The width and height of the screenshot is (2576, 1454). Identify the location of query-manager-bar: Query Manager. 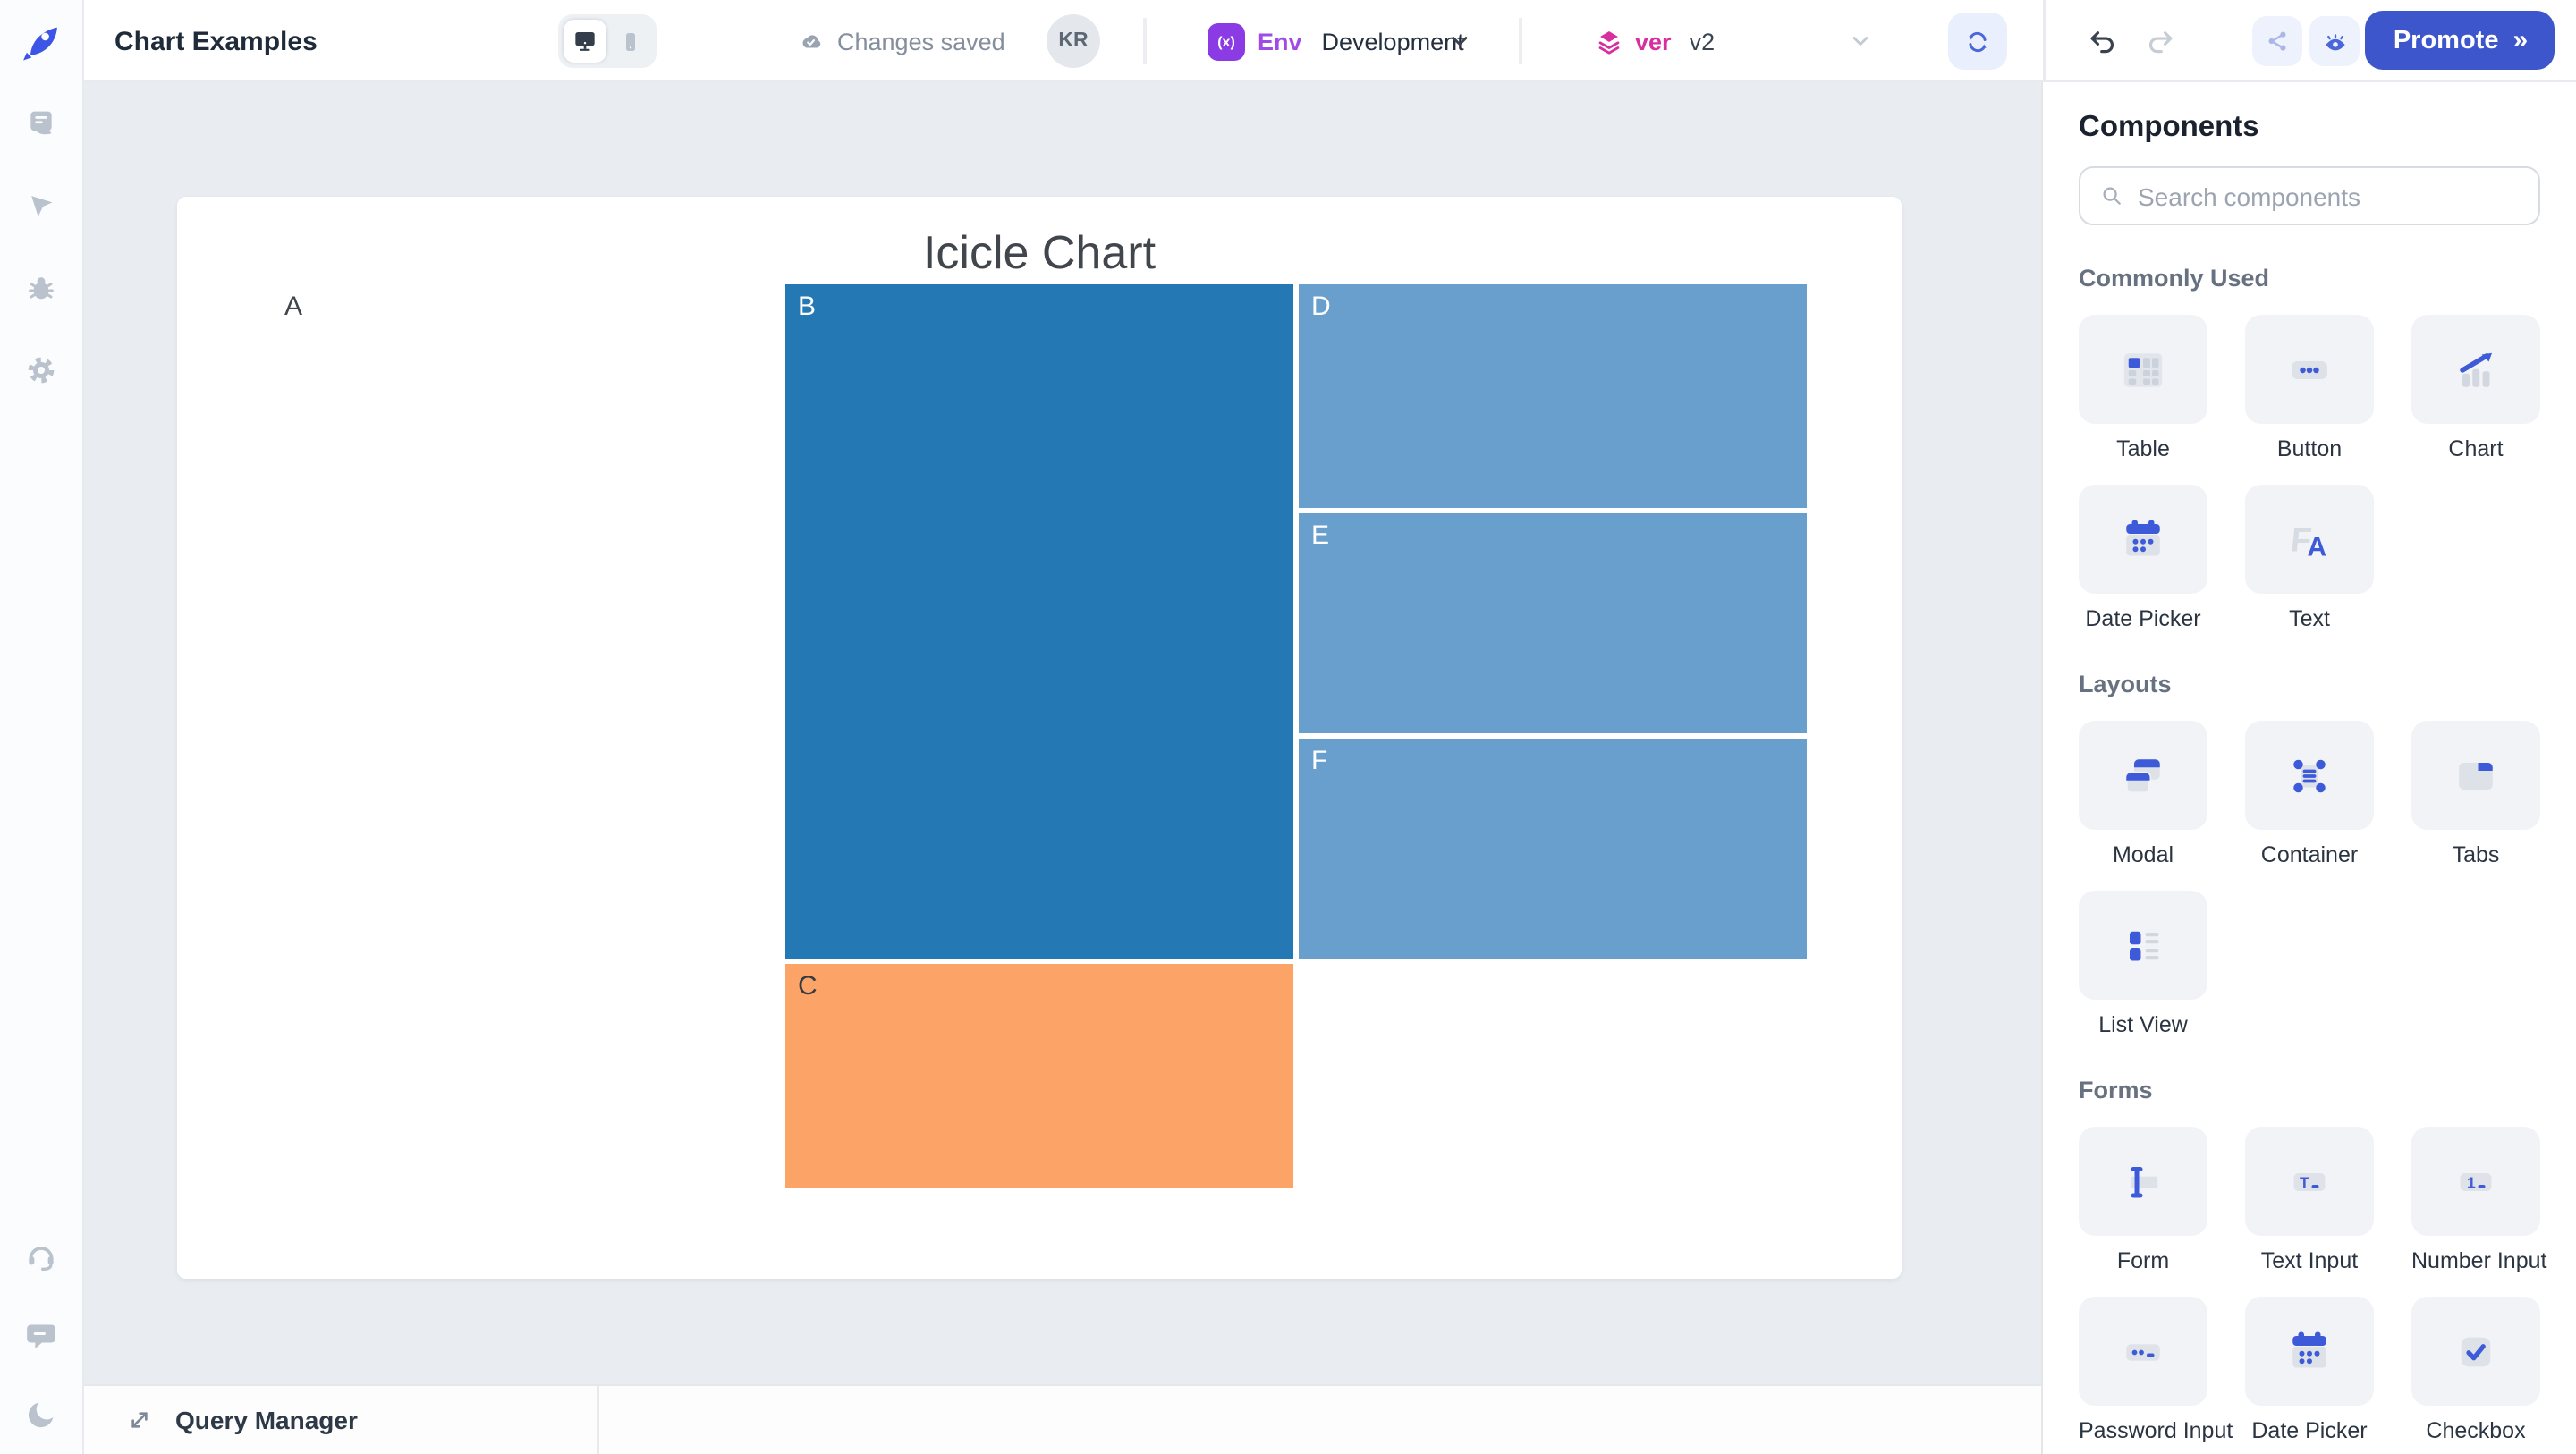
(1062, 1419).